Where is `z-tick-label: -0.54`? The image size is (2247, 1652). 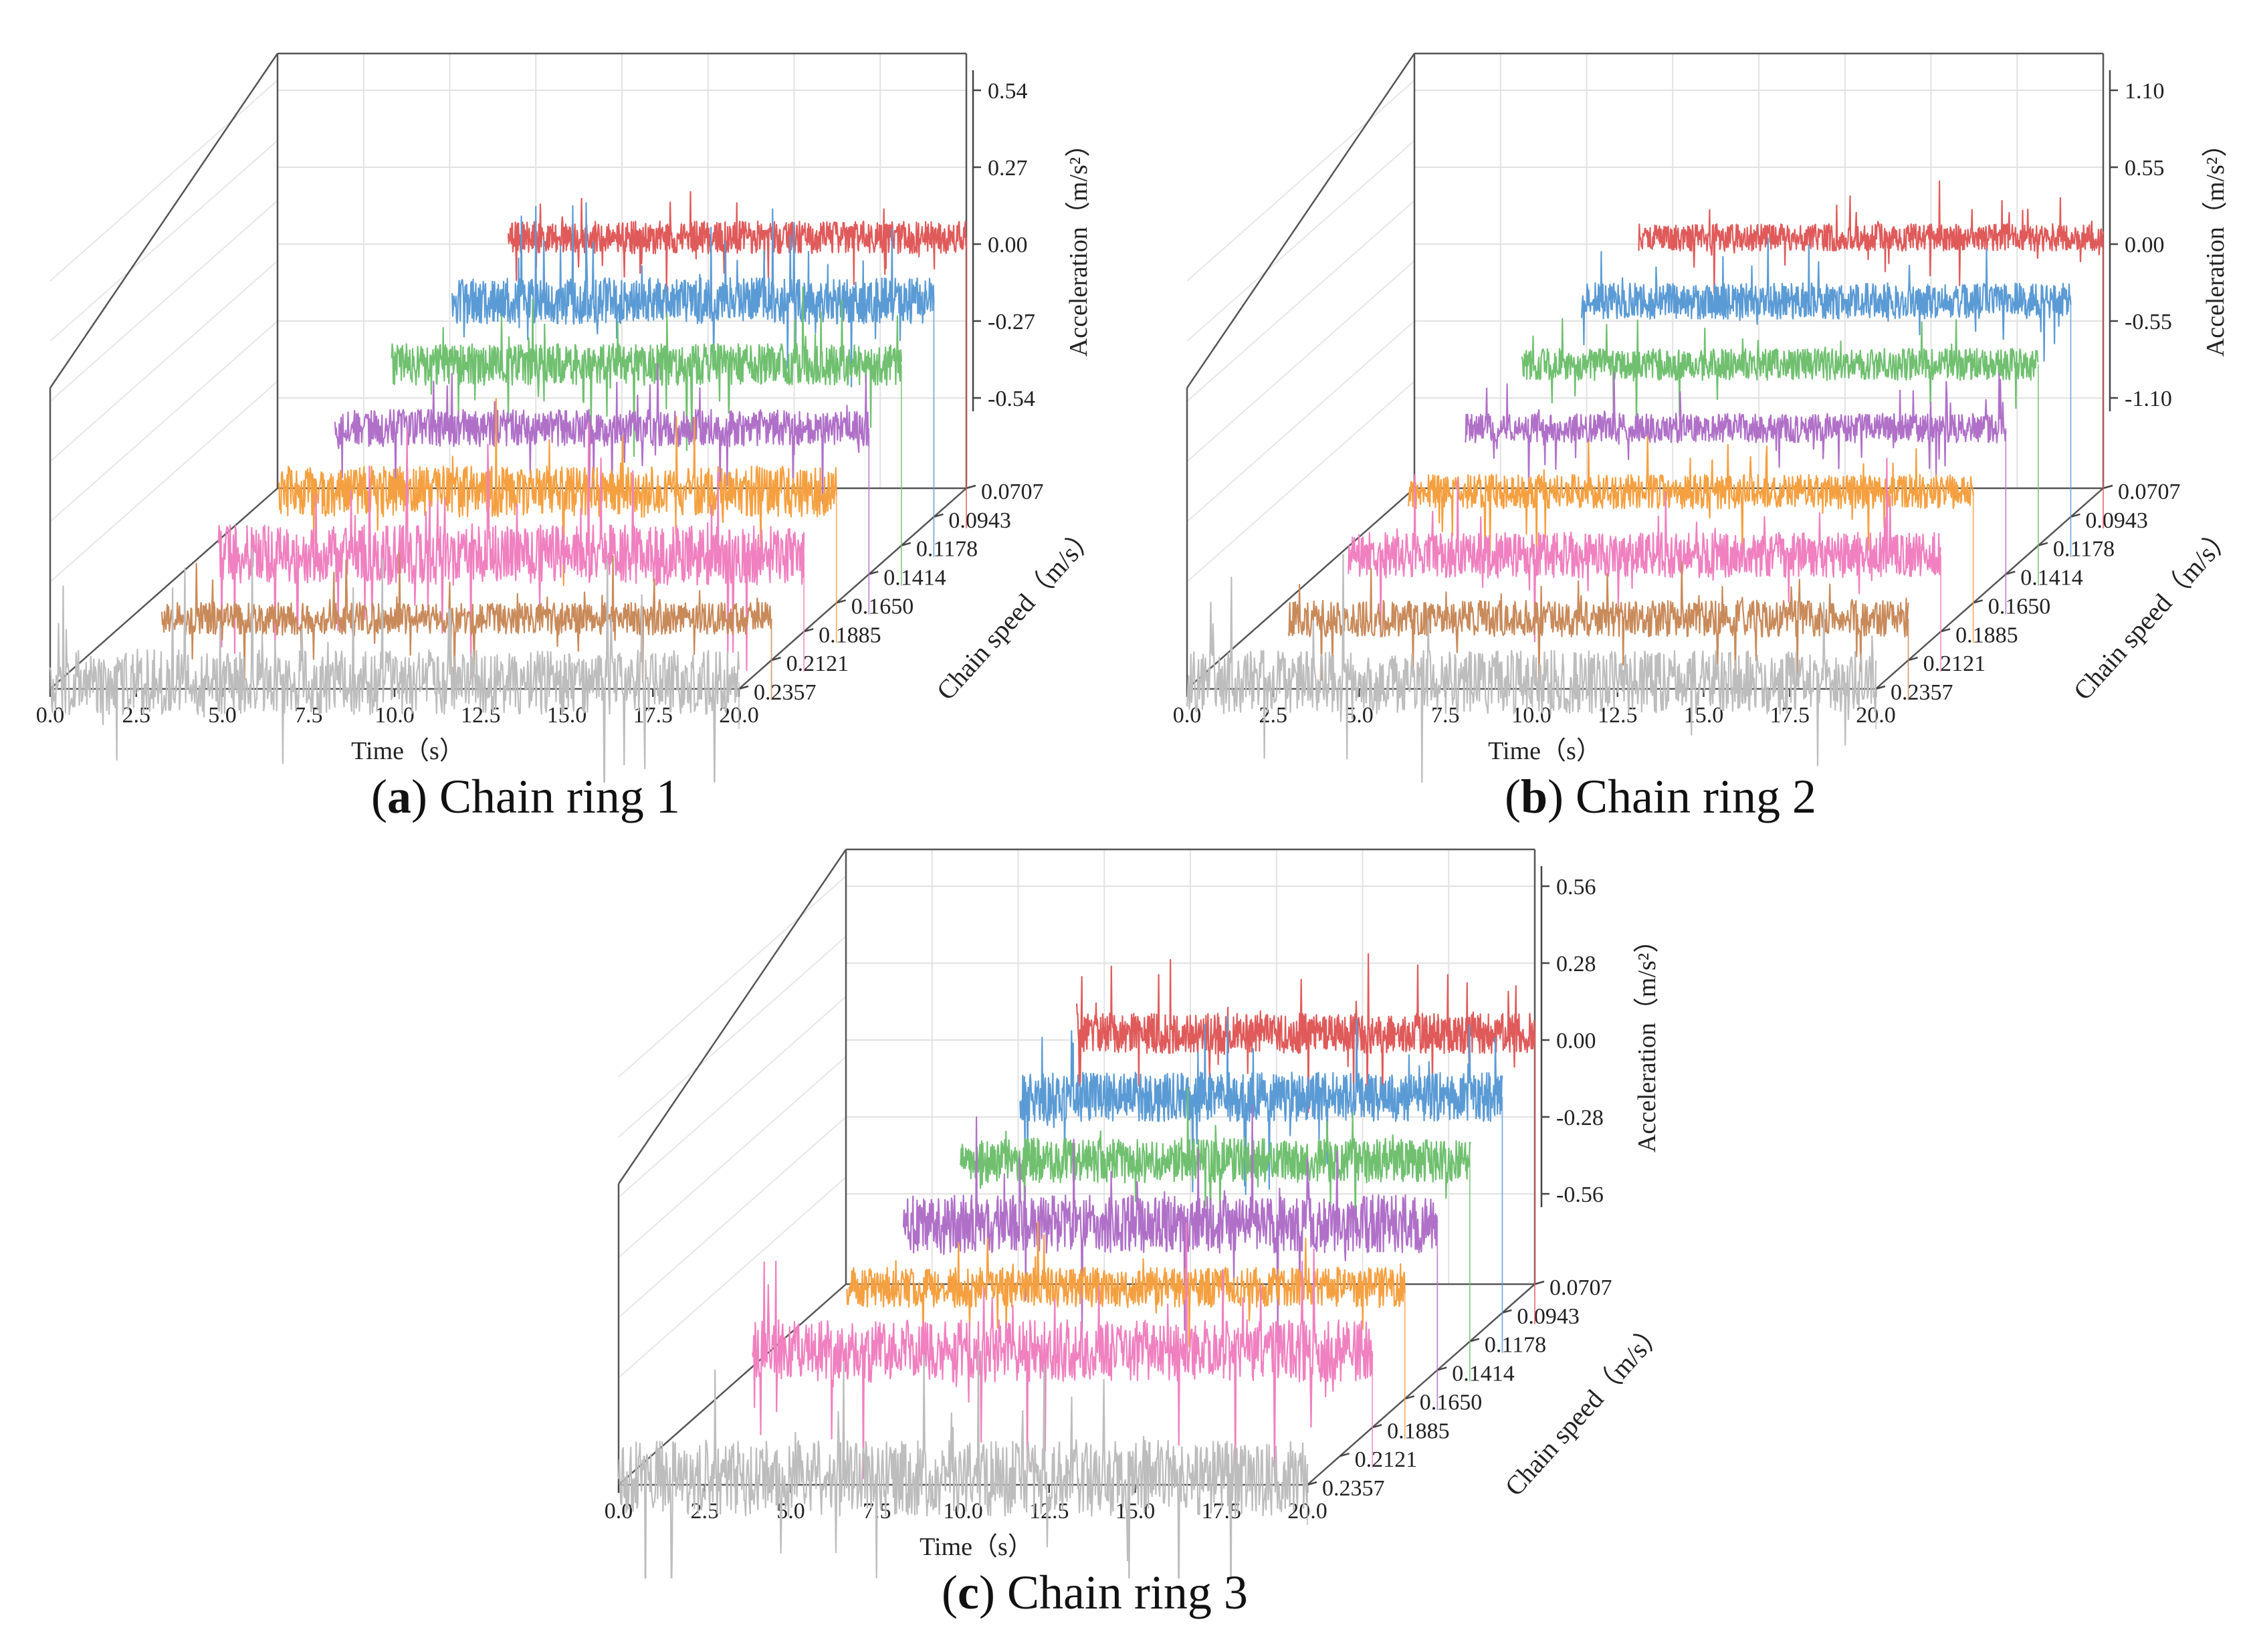
z-tick-label: -0.54 is located at coordinates (1011, 399).